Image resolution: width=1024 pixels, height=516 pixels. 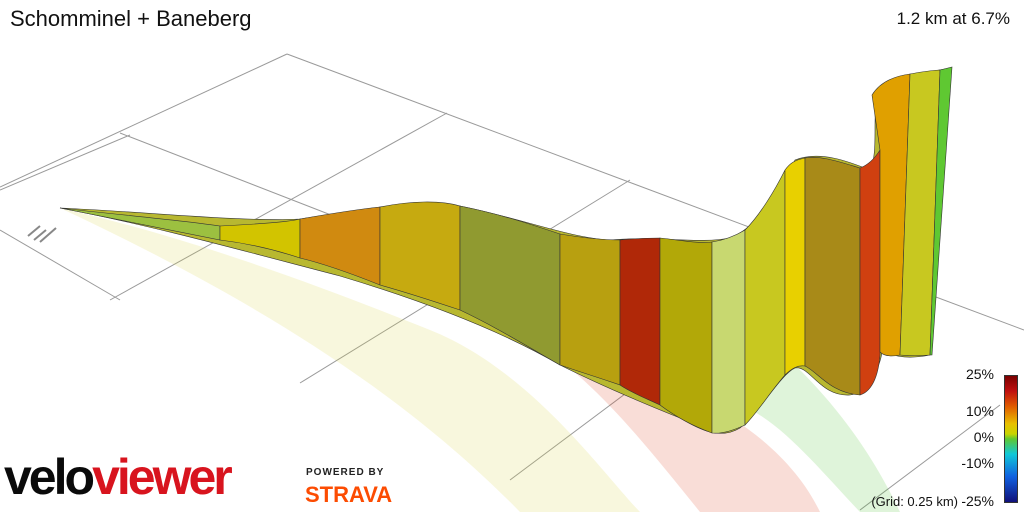 What do you see at coordinates (959, 441) in the screenshot?
I see `gradient-legend-labels: 25% 10% 0% -10% -25%` at bounding box center [959, 441].